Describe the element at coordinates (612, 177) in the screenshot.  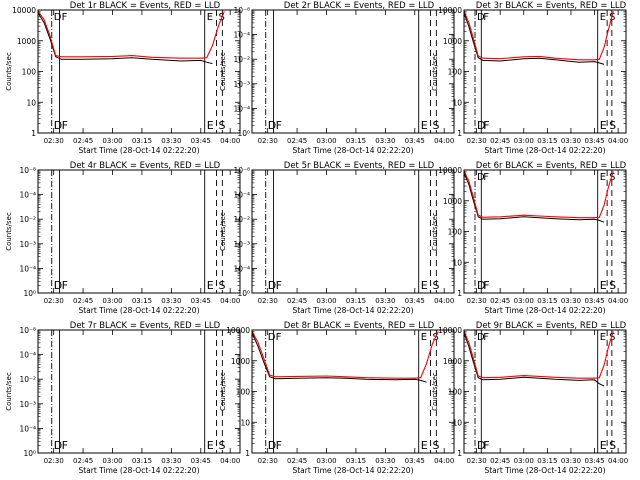
I see `event-label-top-S: S` at that location.